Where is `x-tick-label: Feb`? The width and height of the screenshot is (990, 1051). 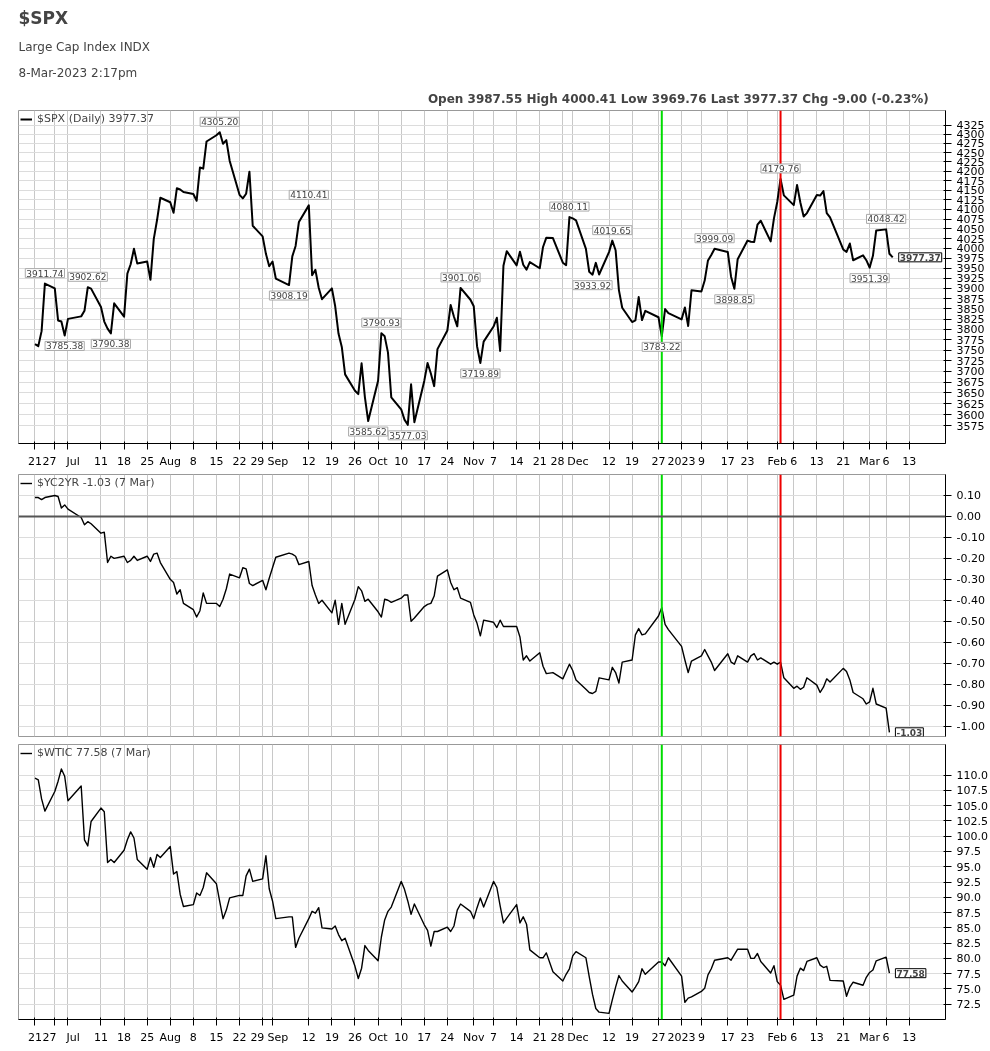 x-tick-label: Feb is located at coordinates (777, 461).